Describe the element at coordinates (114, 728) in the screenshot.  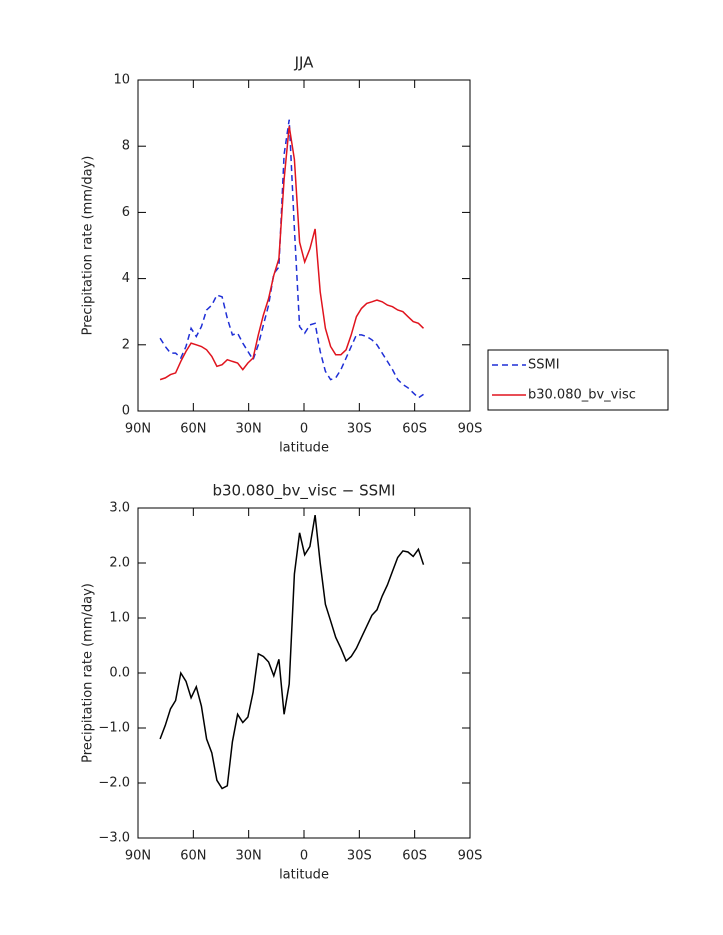
I see `y-tick-label: −1.0` at that location.